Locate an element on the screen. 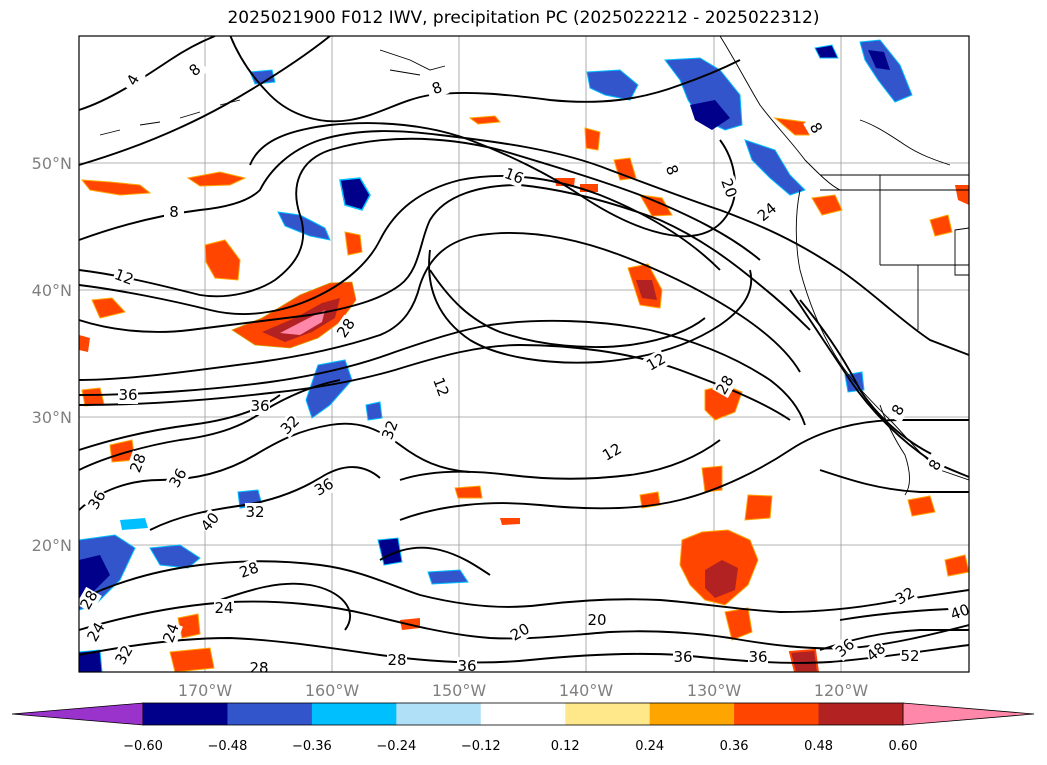  colorbar-tick-label: 0.60 is located at coordinates (903, 746).